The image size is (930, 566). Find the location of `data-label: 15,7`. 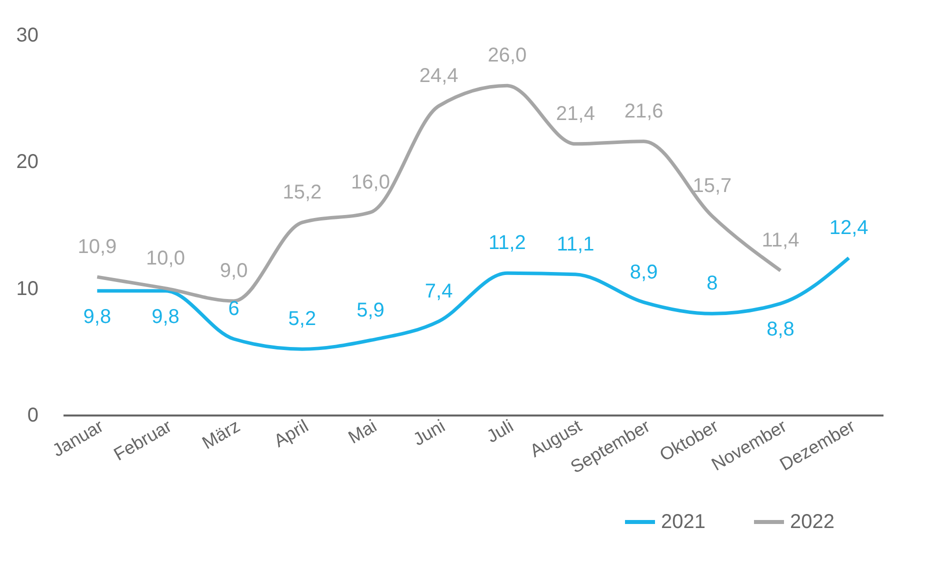

data-label: 15,7 is located at coordinates (712, 186).